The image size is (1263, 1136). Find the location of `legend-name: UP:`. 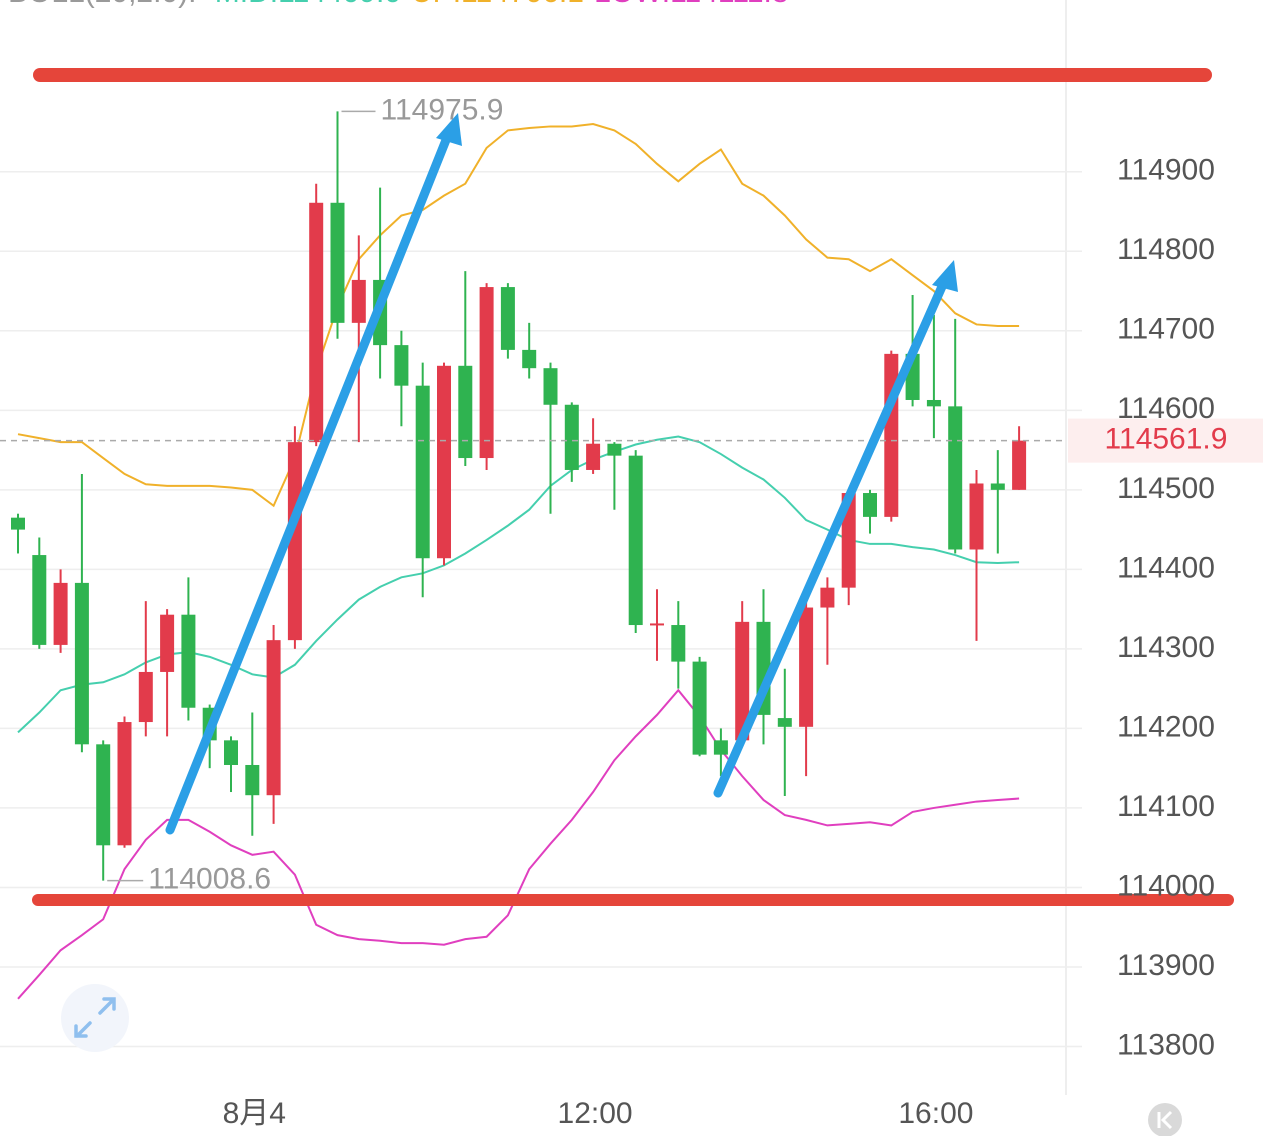

legend-name: UP: is located at coordinates (436, 4).